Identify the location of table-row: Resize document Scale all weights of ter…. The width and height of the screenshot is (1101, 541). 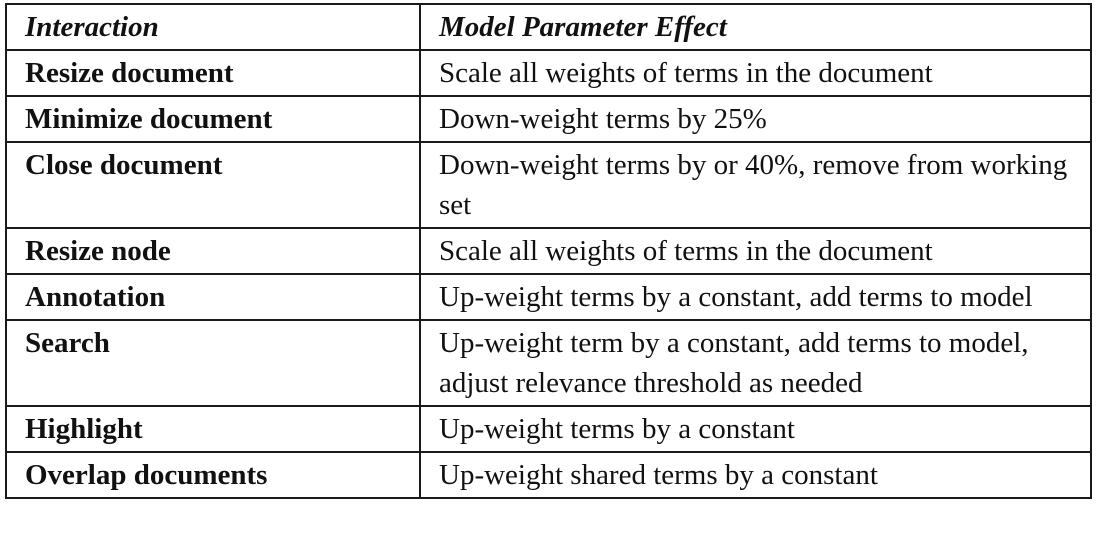
(548, 73).